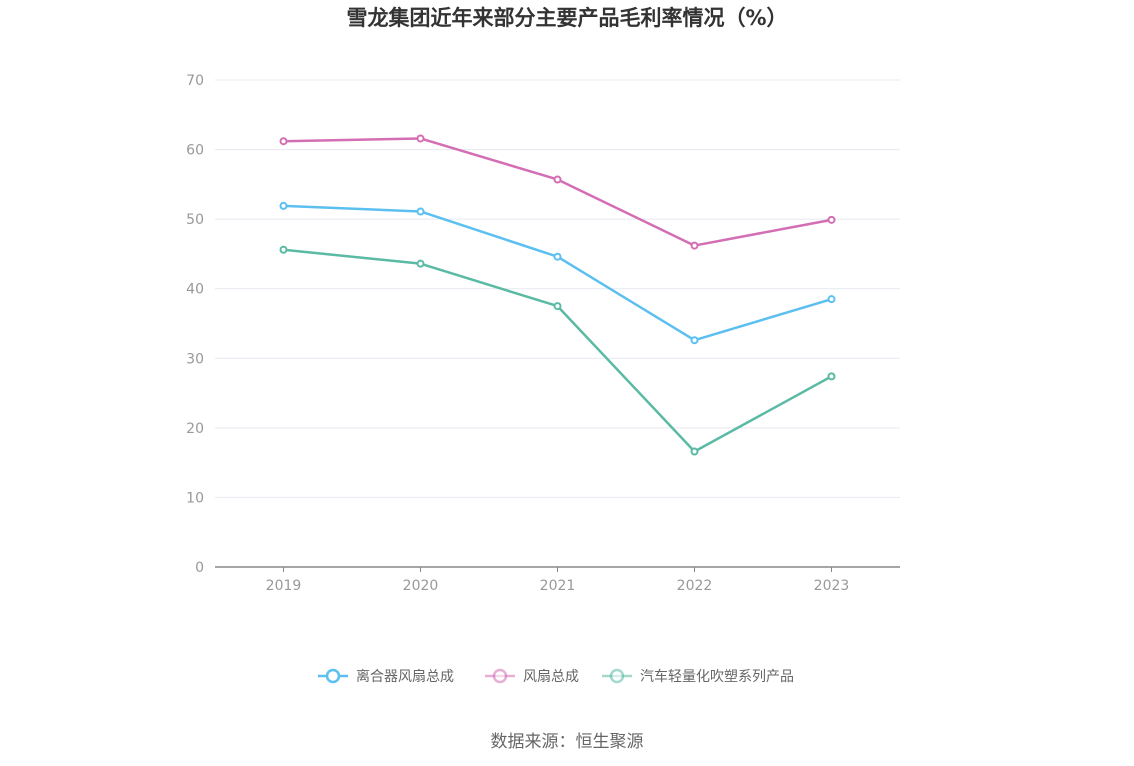 Image resolution: width=1134 pixels, height=766 pixels. I want to click on x-tick-label: 2021, so click(558, 586).